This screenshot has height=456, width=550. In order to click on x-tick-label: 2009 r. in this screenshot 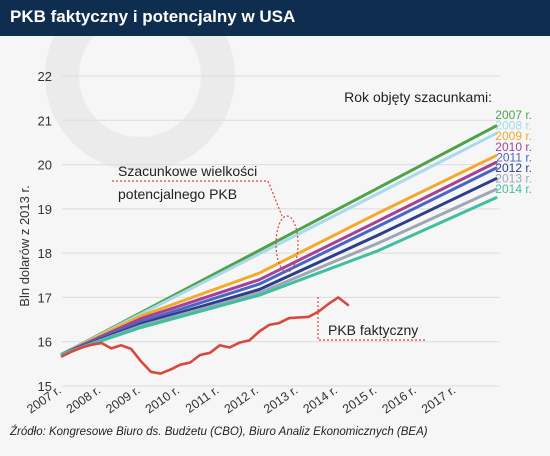, I will do `click(122, 399)`.